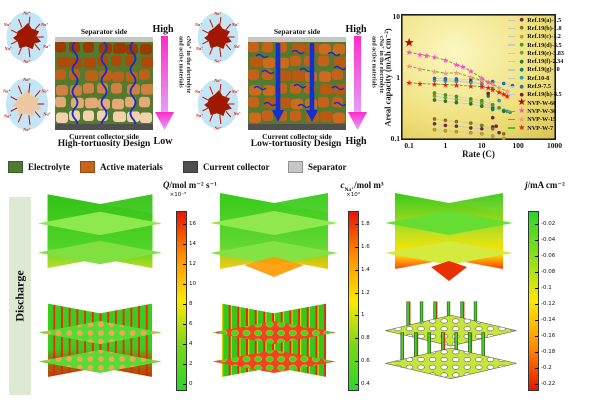 This screenshot has height=402, width=600. Describe the element at coordinates (518, 145) in the screenshot. I see `x-tick: 100` at that location.